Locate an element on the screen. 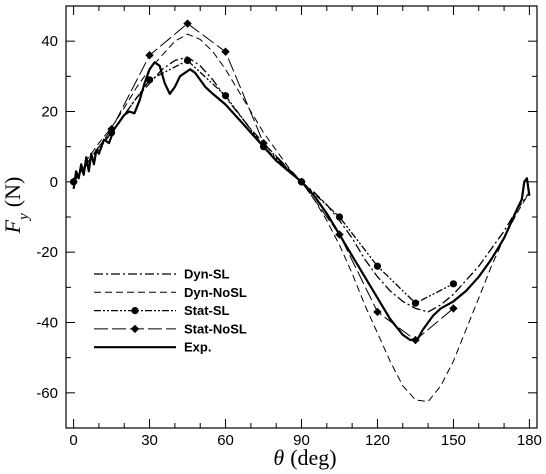  y-tick-label: 40 is located at coordinates (49, 41).